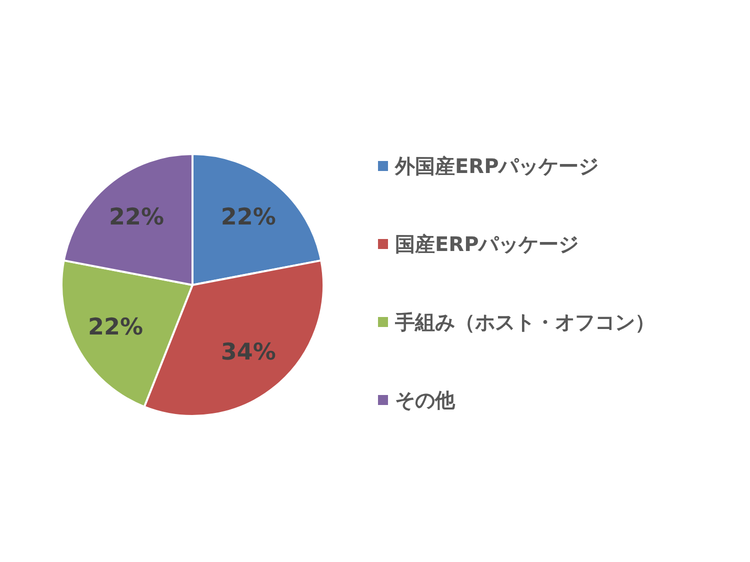  Describe the element at coordinates (496, 166) in the screenshot. I see `legend-label: 外国産ERPパッケージ` at that location.